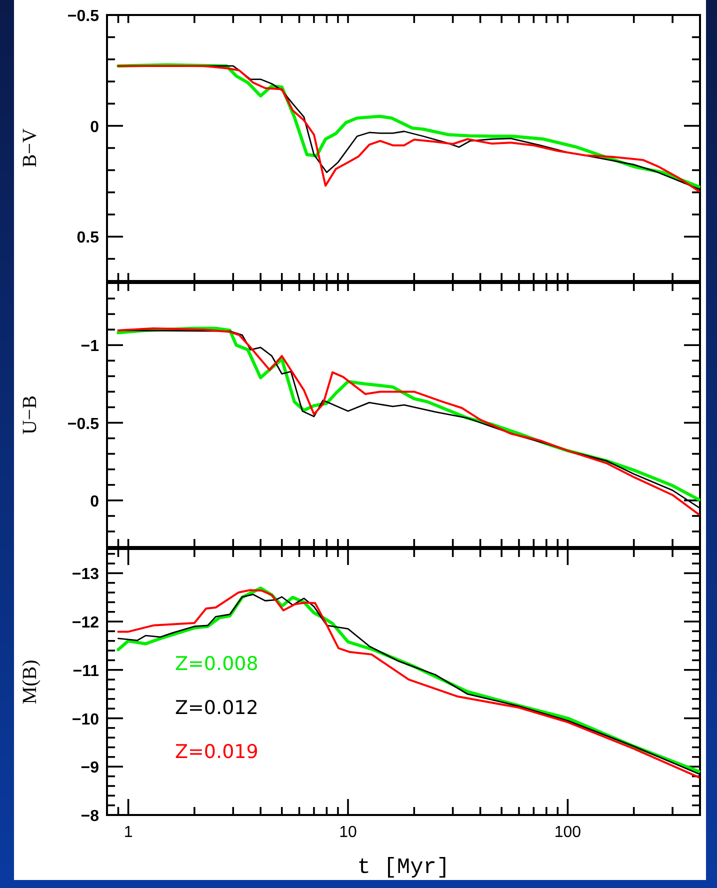  Describe the element at coordinates (128, 832) in the screenshot. I see `x-tick-label: 1` at that location.